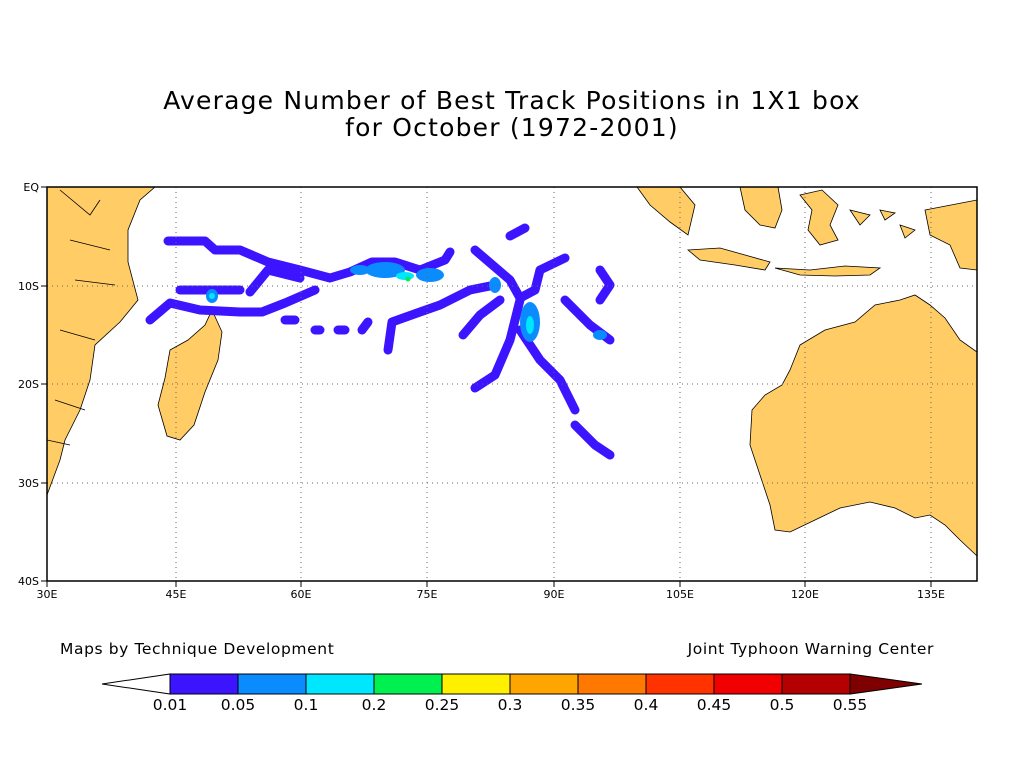  Describe the element at coordinates (680, 594) in the screenshot. I see `lon-label: 105E` at that location.